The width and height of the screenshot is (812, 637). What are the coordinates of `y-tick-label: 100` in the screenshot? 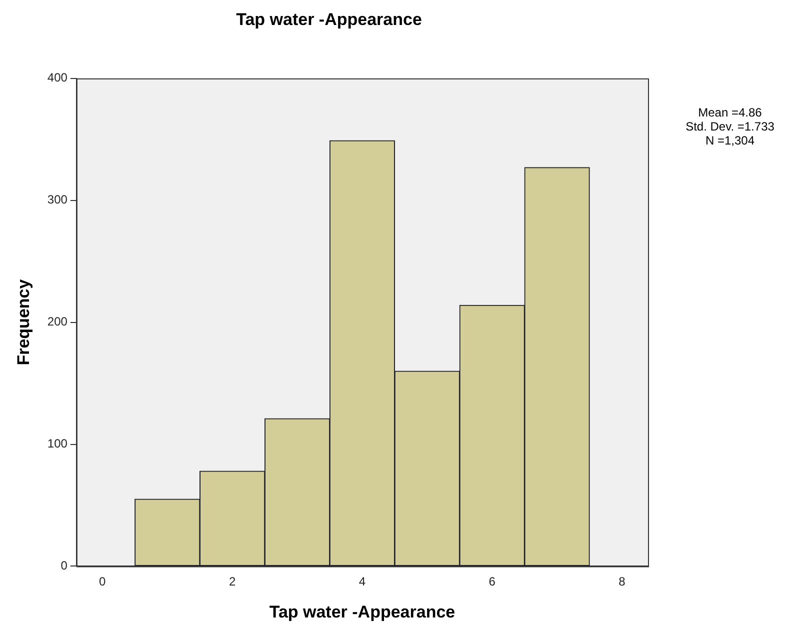 It's located at (57, 443).